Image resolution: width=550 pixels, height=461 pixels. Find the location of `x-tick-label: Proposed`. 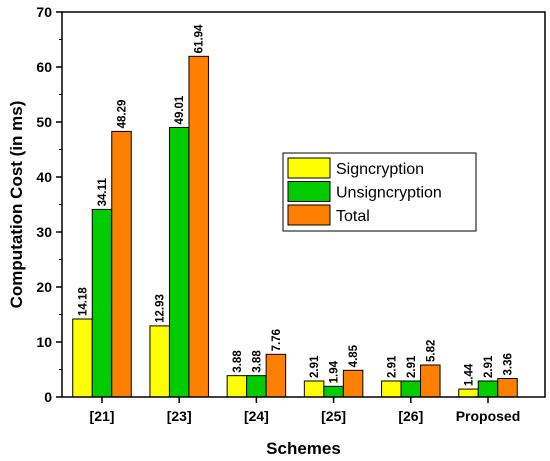

x-tick-label: Proposed is located at coordinates (488, 416).